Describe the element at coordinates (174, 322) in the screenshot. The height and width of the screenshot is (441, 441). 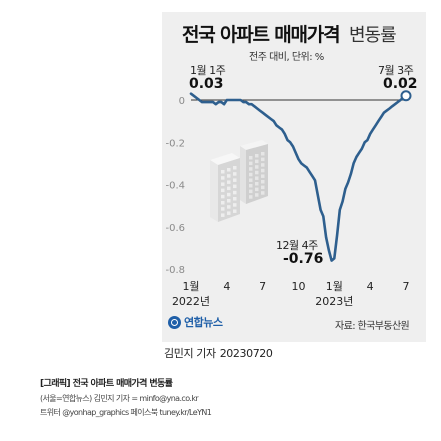
I see `yonhap-logo-icon` at that location.